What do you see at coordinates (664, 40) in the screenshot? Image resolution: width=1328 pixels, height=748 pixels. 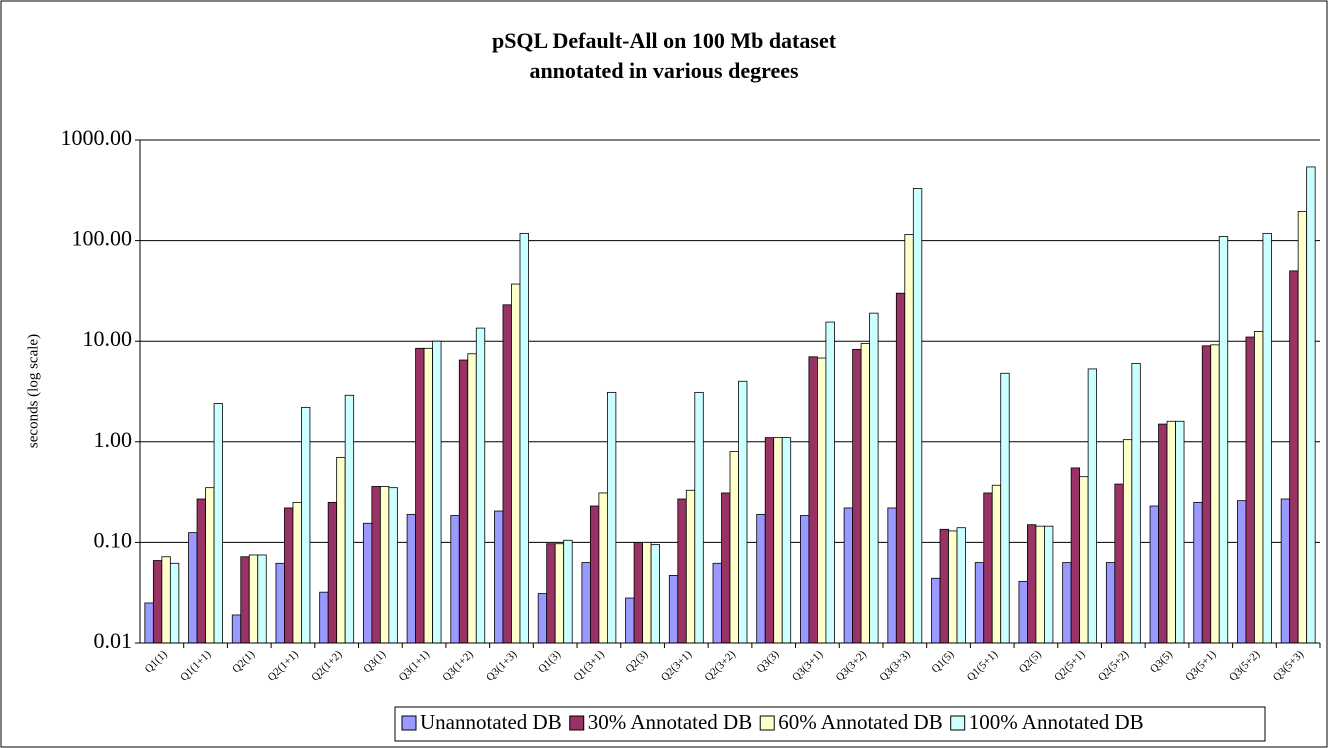 I see `chart-title: pSQL Default-All on 100 Mb dataset` at bounding box center [664, 40].